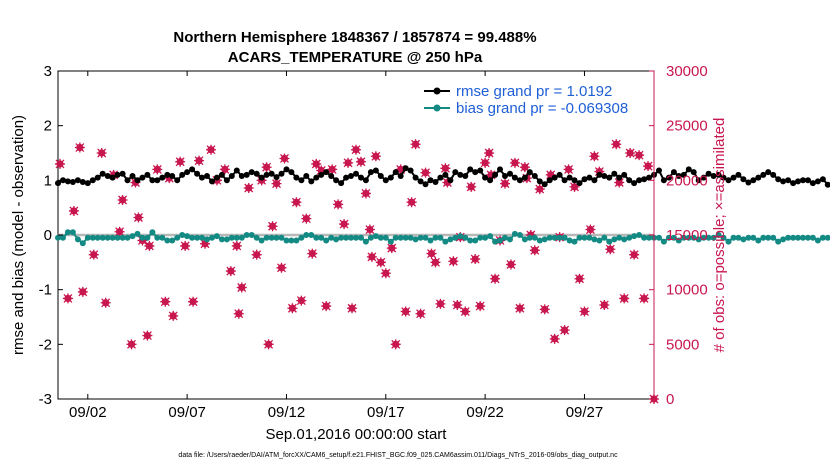 The width and height of the screenshot is (830, 470). I want to click on legend-rmse-marker, so click(437, 91).